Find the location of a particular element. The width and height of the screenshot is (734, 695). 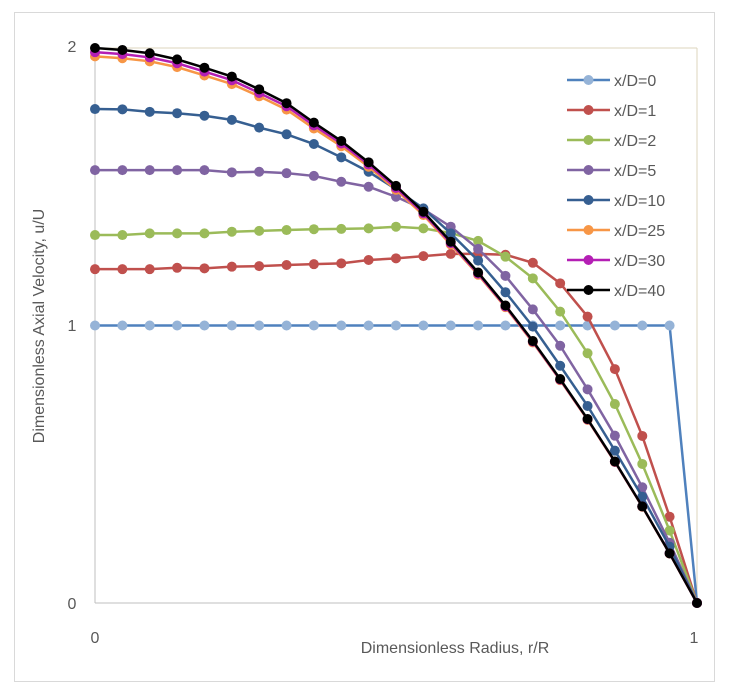

y-tick-label: 0 is located at coordinates (72, 604).